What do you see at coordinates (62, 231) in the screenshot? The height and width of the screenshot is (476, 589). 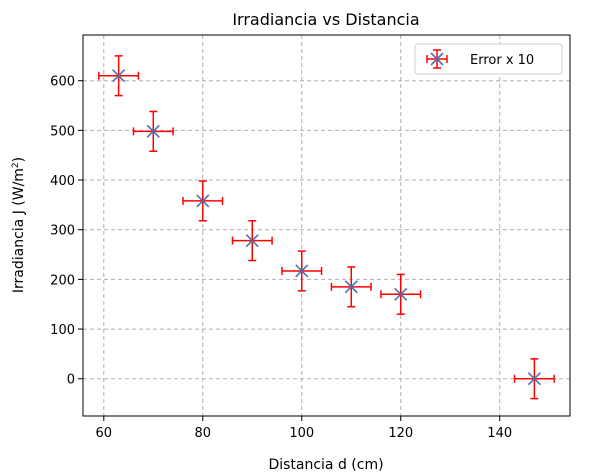 I see `y-tick-label: 300` at bounding box center [62, 231].